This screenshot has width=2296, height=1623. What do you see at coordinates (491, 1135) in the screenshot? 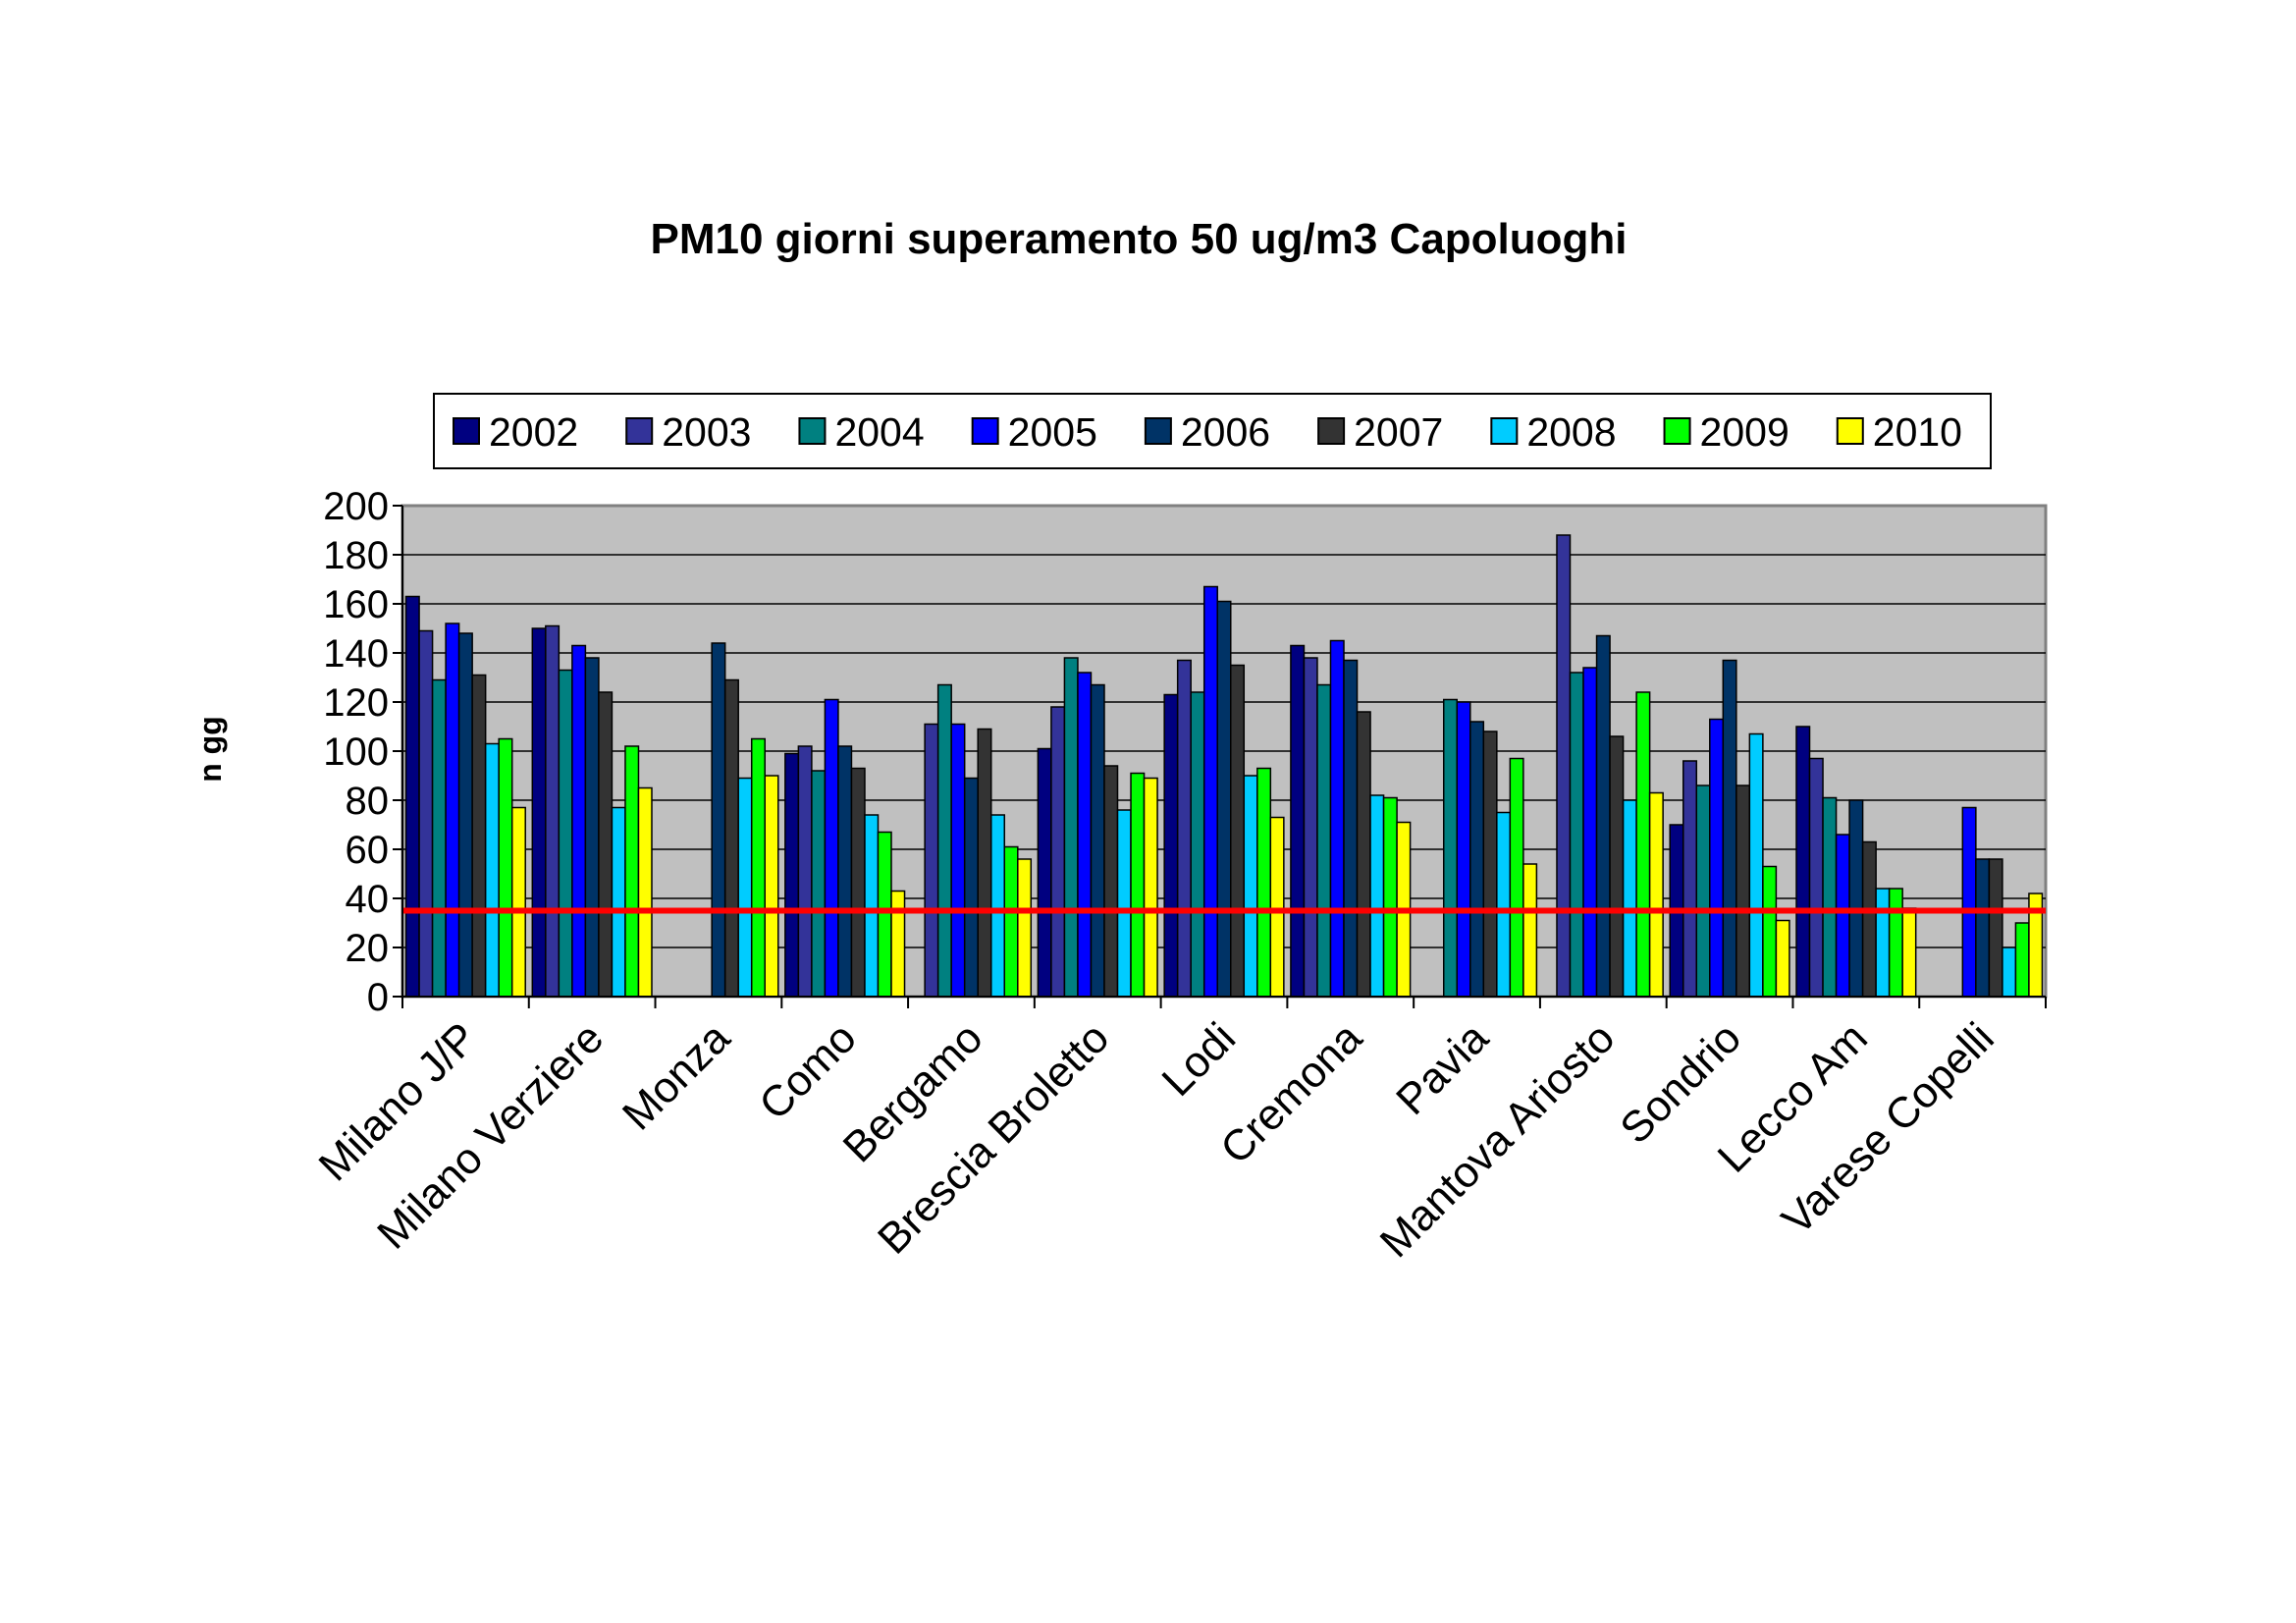
I see `x-category-label: Milano Verziere` at bounding box center [491, 1135].